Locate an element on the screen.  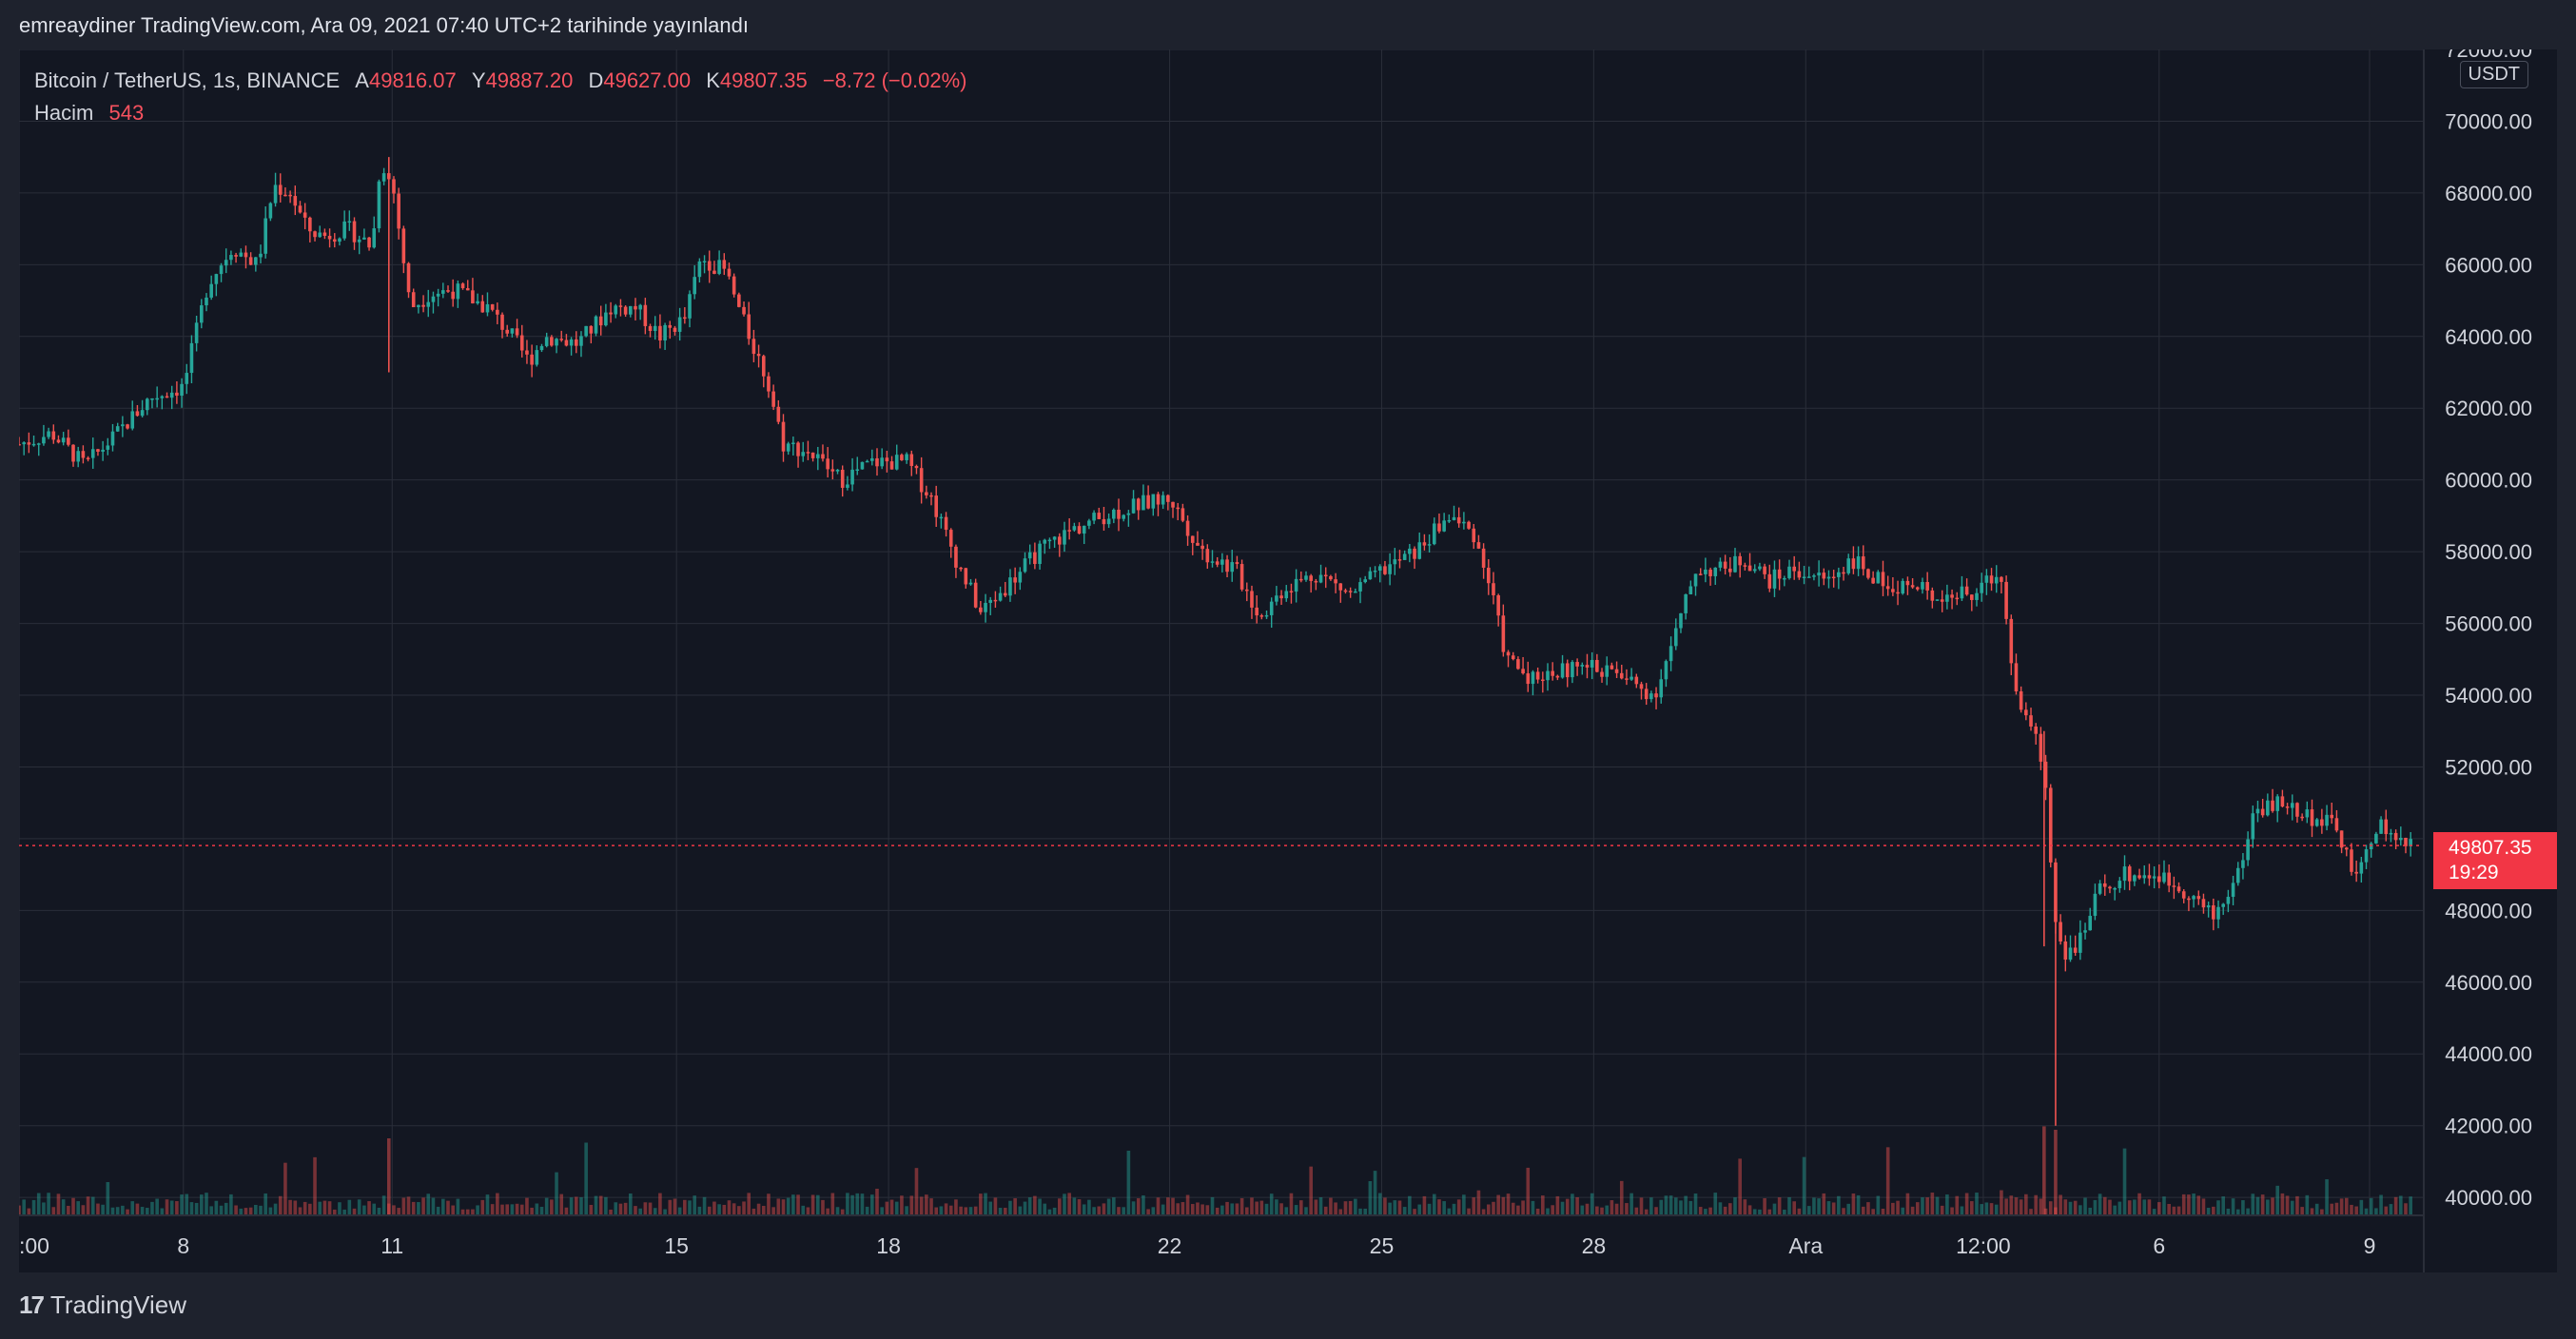
time-axis: :00 8 11 15 18 22 25 28 Ara 12:00 6 9 is located at coordinates (1197, 1246).